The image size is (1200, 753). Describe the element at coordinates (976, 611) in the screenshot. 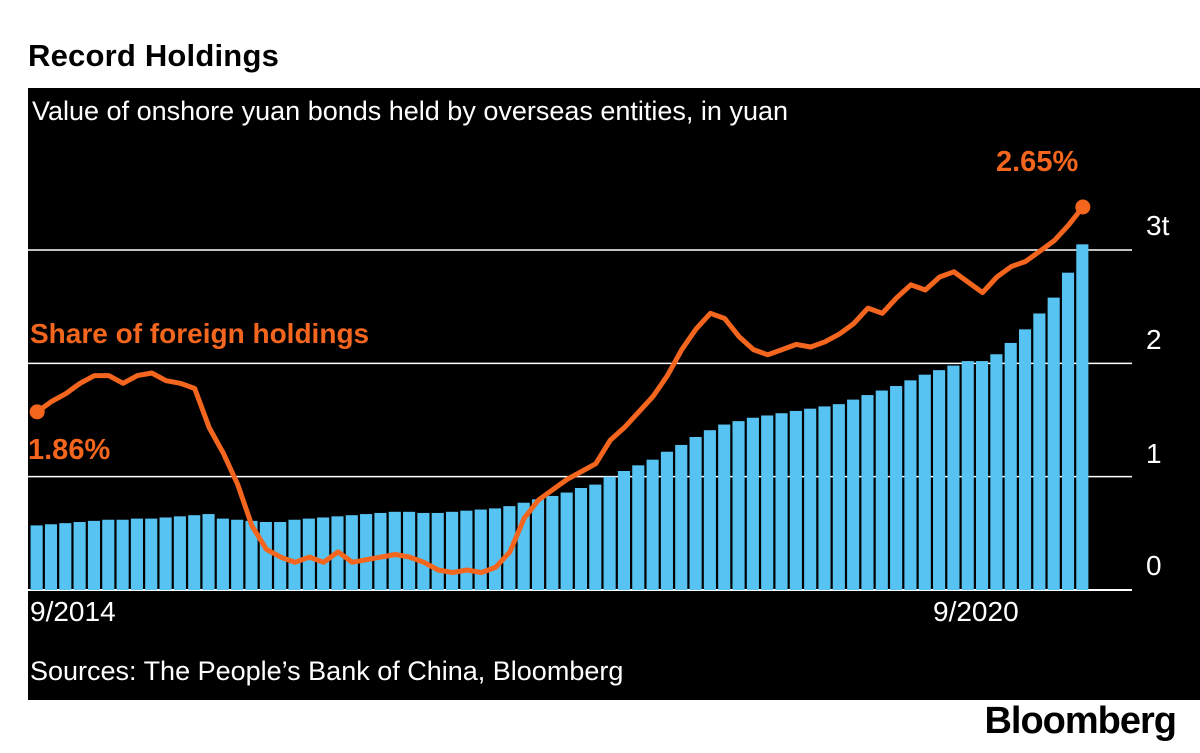

I see `x-axis-label-end: 9/2020` at that location.